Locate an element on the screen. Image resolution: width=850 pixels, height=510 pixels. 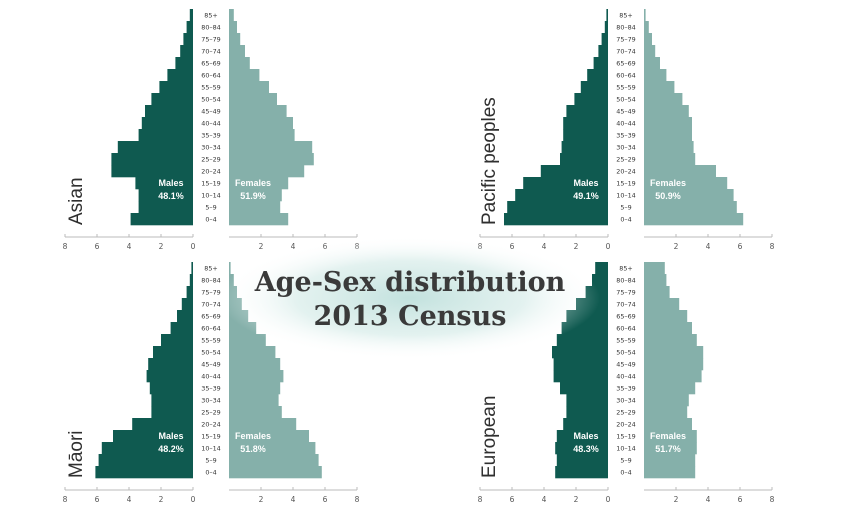
males-share: 48.2% is located at coordinates (171, 449).